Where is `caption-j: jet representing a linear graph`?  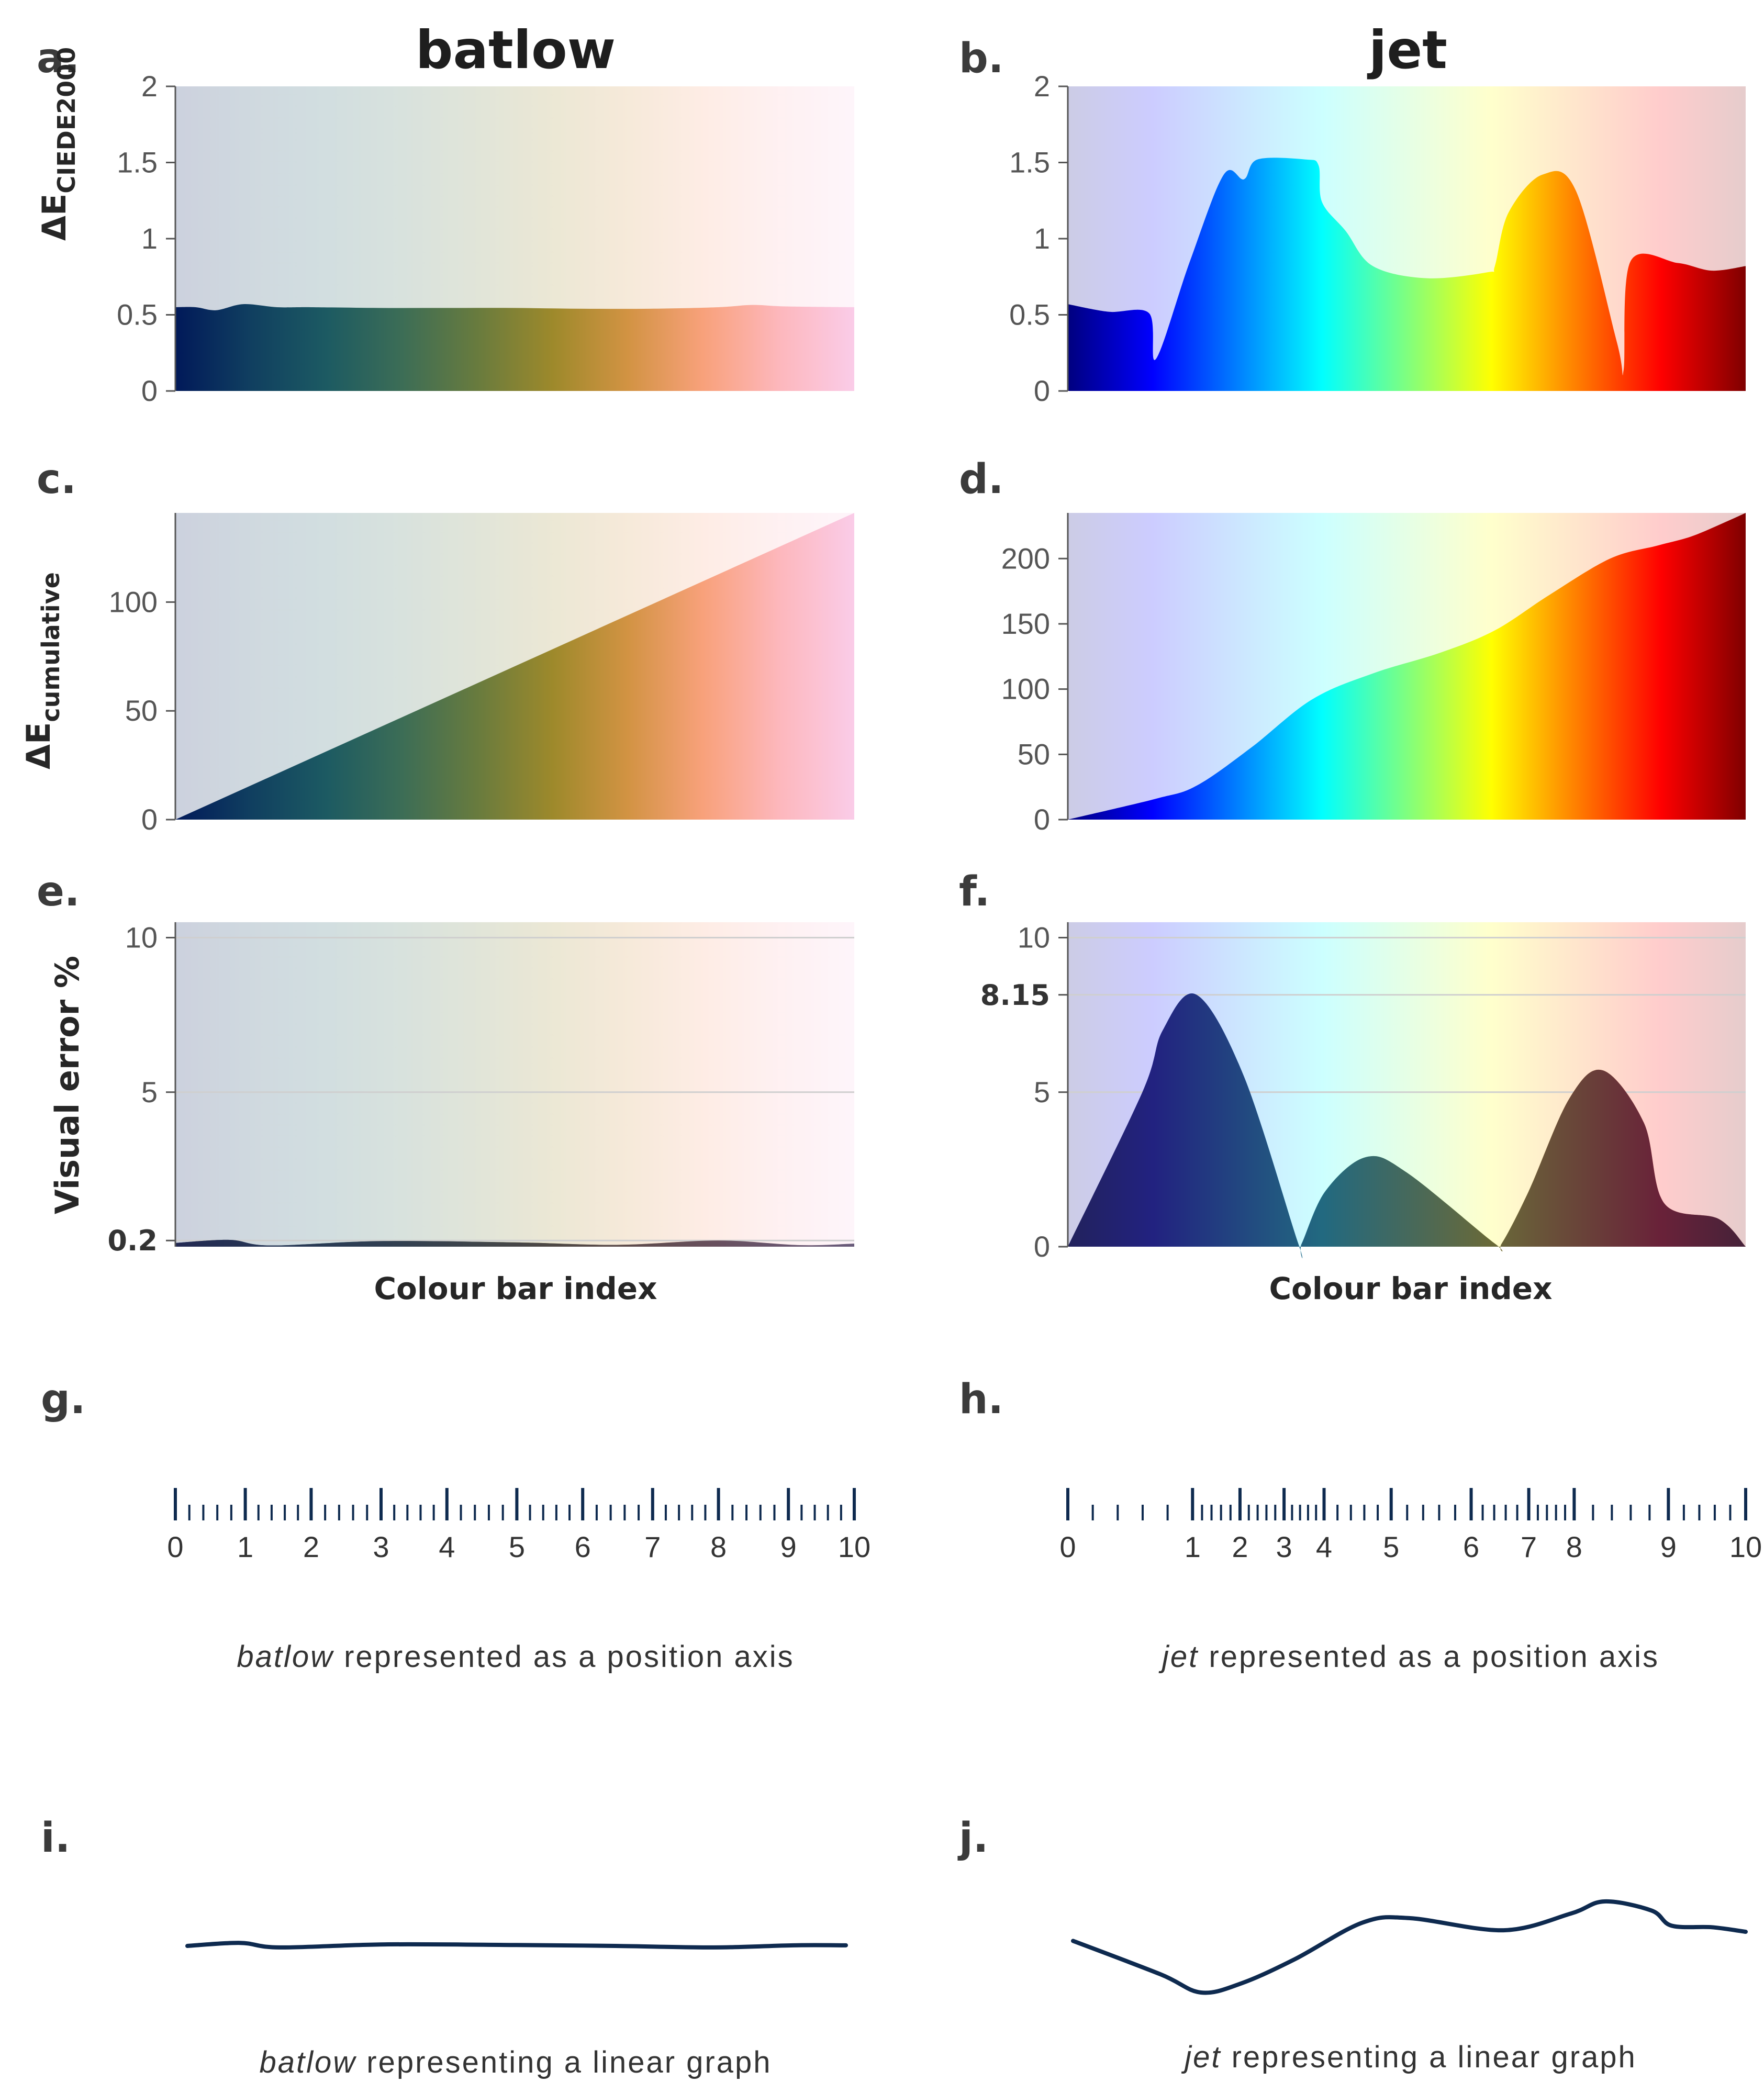 caption-j: jet representing a linear graph is located at coordinates (1409, 2057).